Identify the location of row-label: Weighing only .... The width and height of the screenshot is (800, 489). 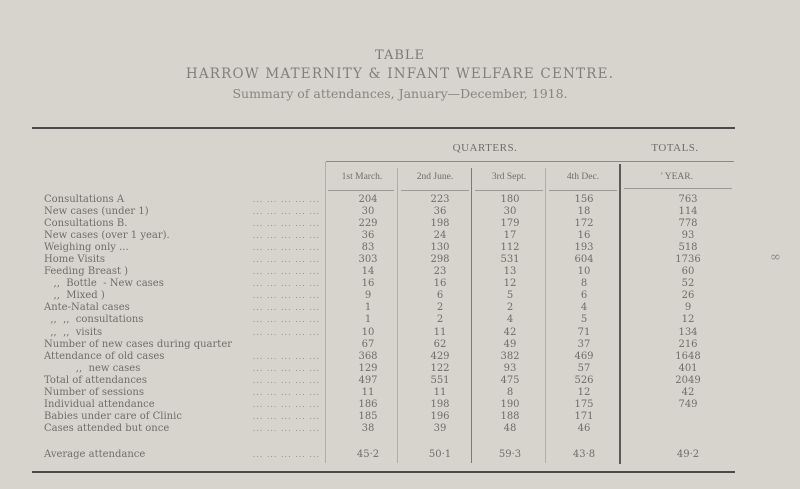
(86, 248).